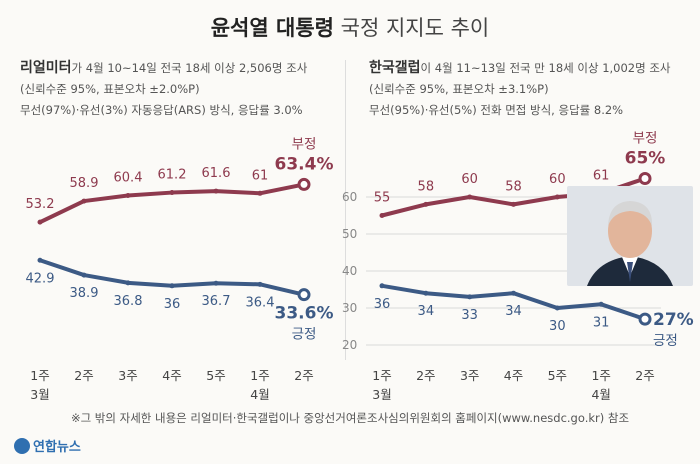 Image resolution: width=700 pixels, height=464 pixels. I want to click on right-x-tick-label: 3주, so click(469, 375).